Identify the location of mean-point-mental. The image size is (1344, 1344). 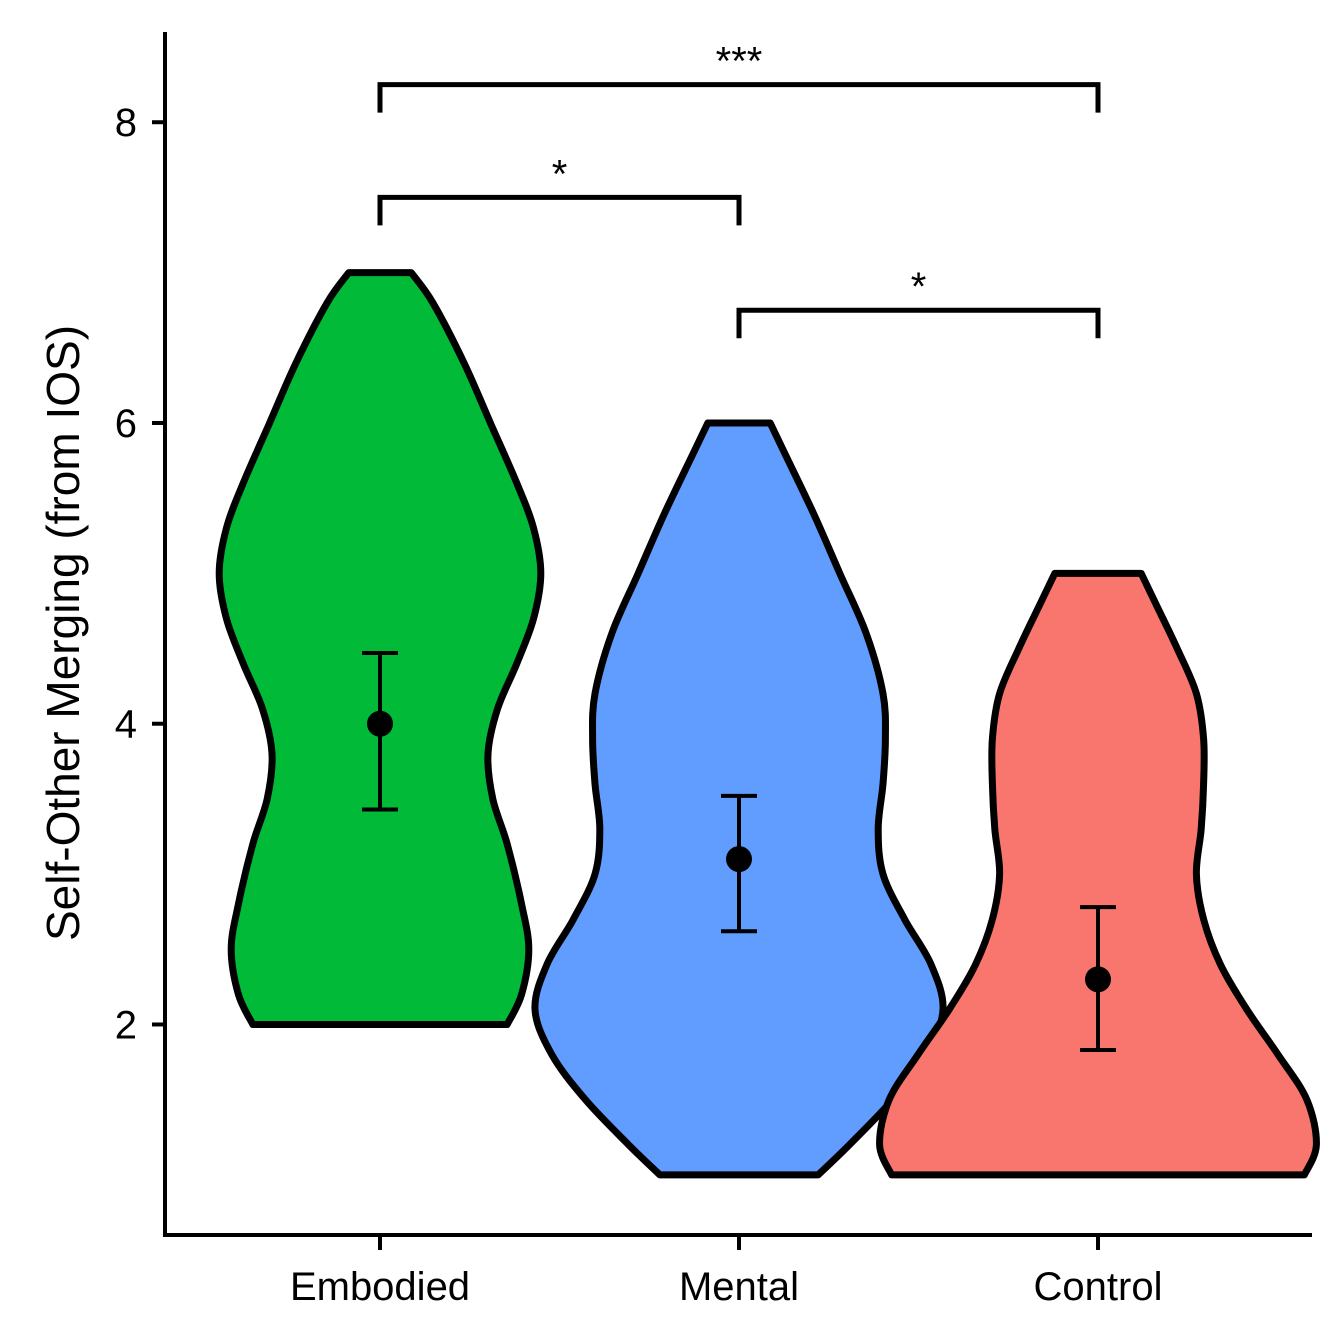
(739, 859).